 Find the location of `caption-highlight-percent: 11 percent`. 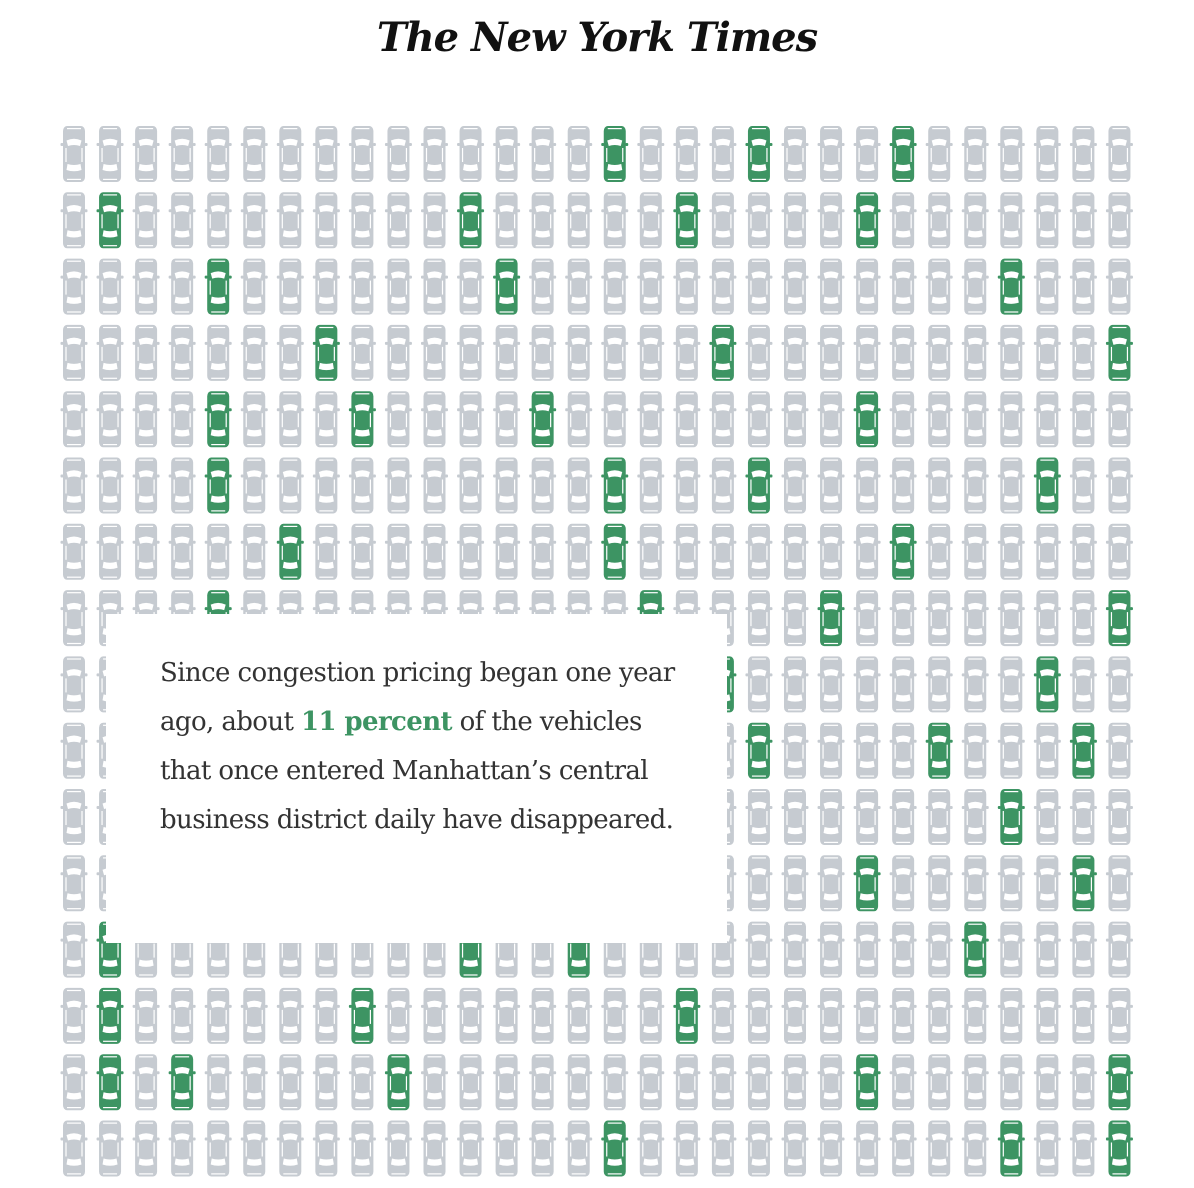

caption-highlight-percent: 11 percent is located at coordinates (376, 722).